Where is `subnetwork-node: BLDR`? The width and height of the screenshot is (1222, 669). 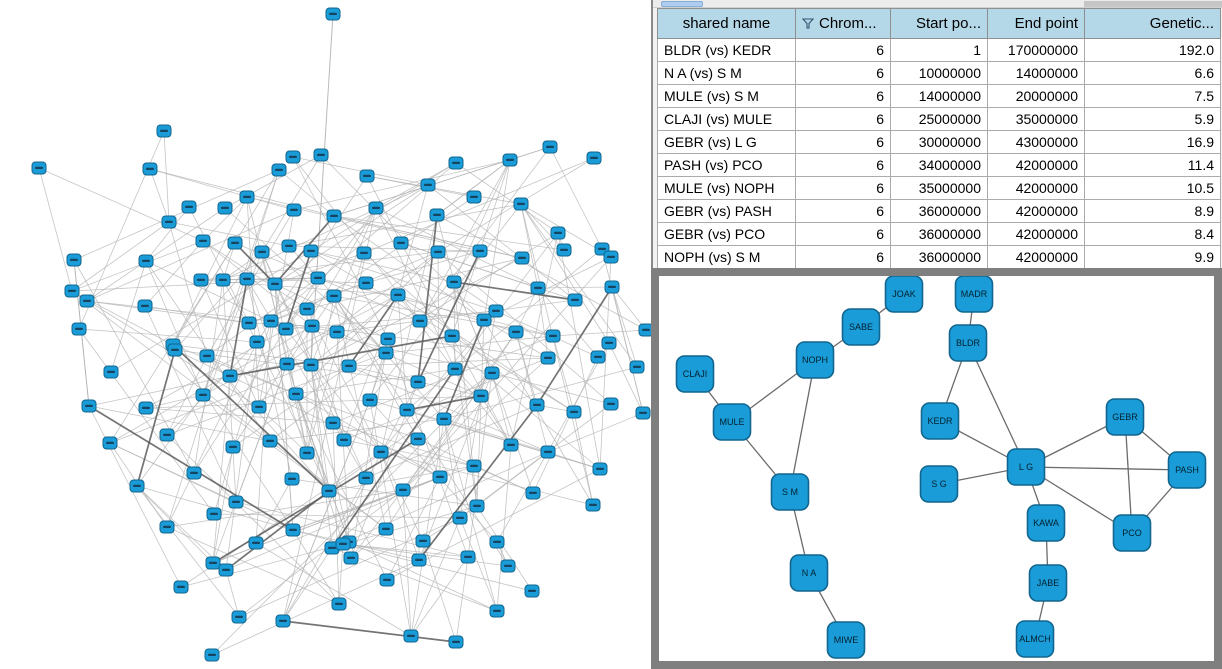 subnetwork-node: BLDR is located at coordinates (968, 343).